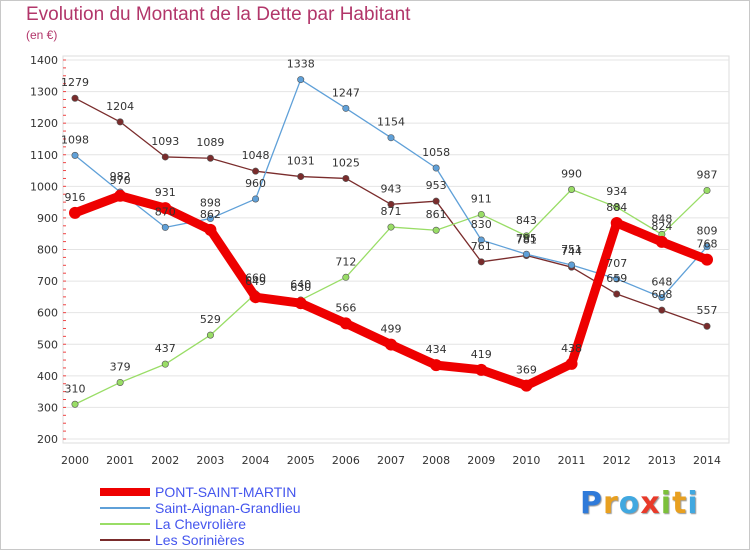 Image resolution: width=750 pixels, height=550 pixels. I want to click on y-tick-label: 700, so click(47, 281).